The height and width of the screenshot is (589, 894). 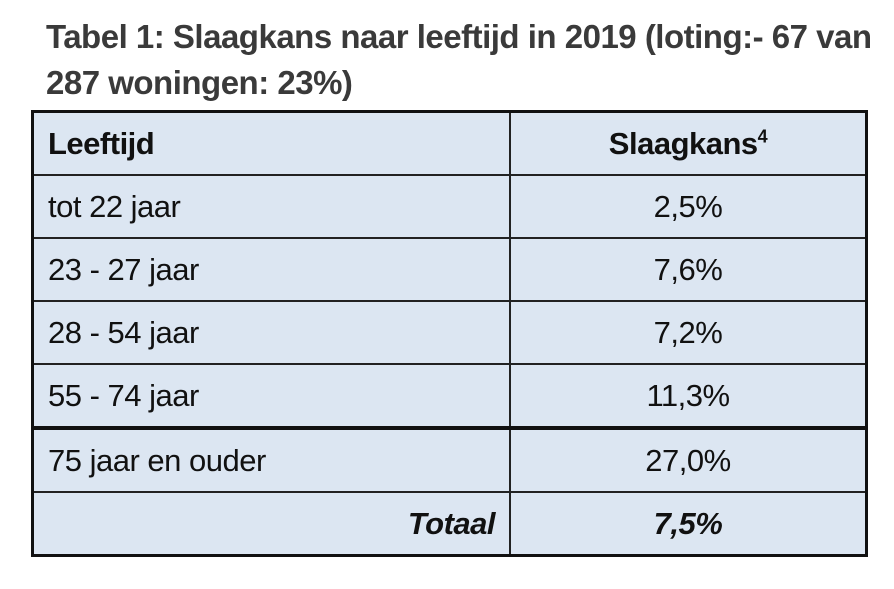 I want to click on chance-cell: 7,2%, so click(x=688, y=332).